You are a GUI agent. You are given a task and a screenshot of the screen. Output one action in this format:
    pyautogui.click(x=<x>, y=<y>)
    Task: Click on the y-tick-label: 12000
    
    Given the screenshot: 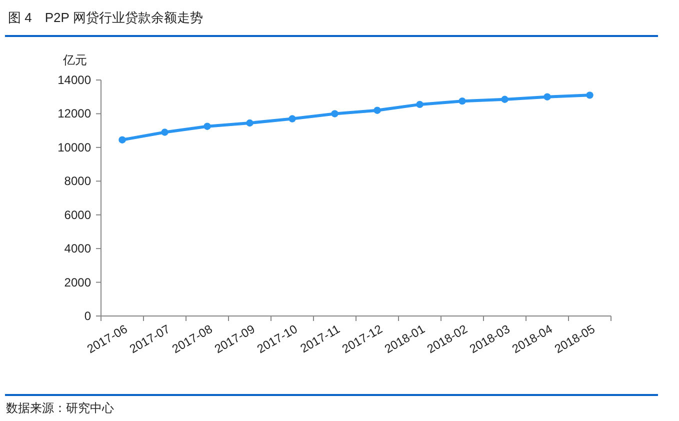 What is the action you would take?
    pyautogui.click(x=75, y=113)
    